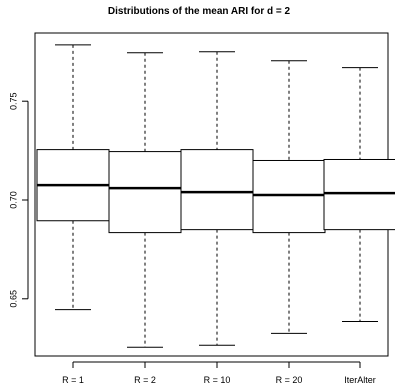 This screenshot has width=395, height=392. Describe the element at coordinates (289, 380) in the screenshot. I see `x-tick-label: R = 20` at that location.